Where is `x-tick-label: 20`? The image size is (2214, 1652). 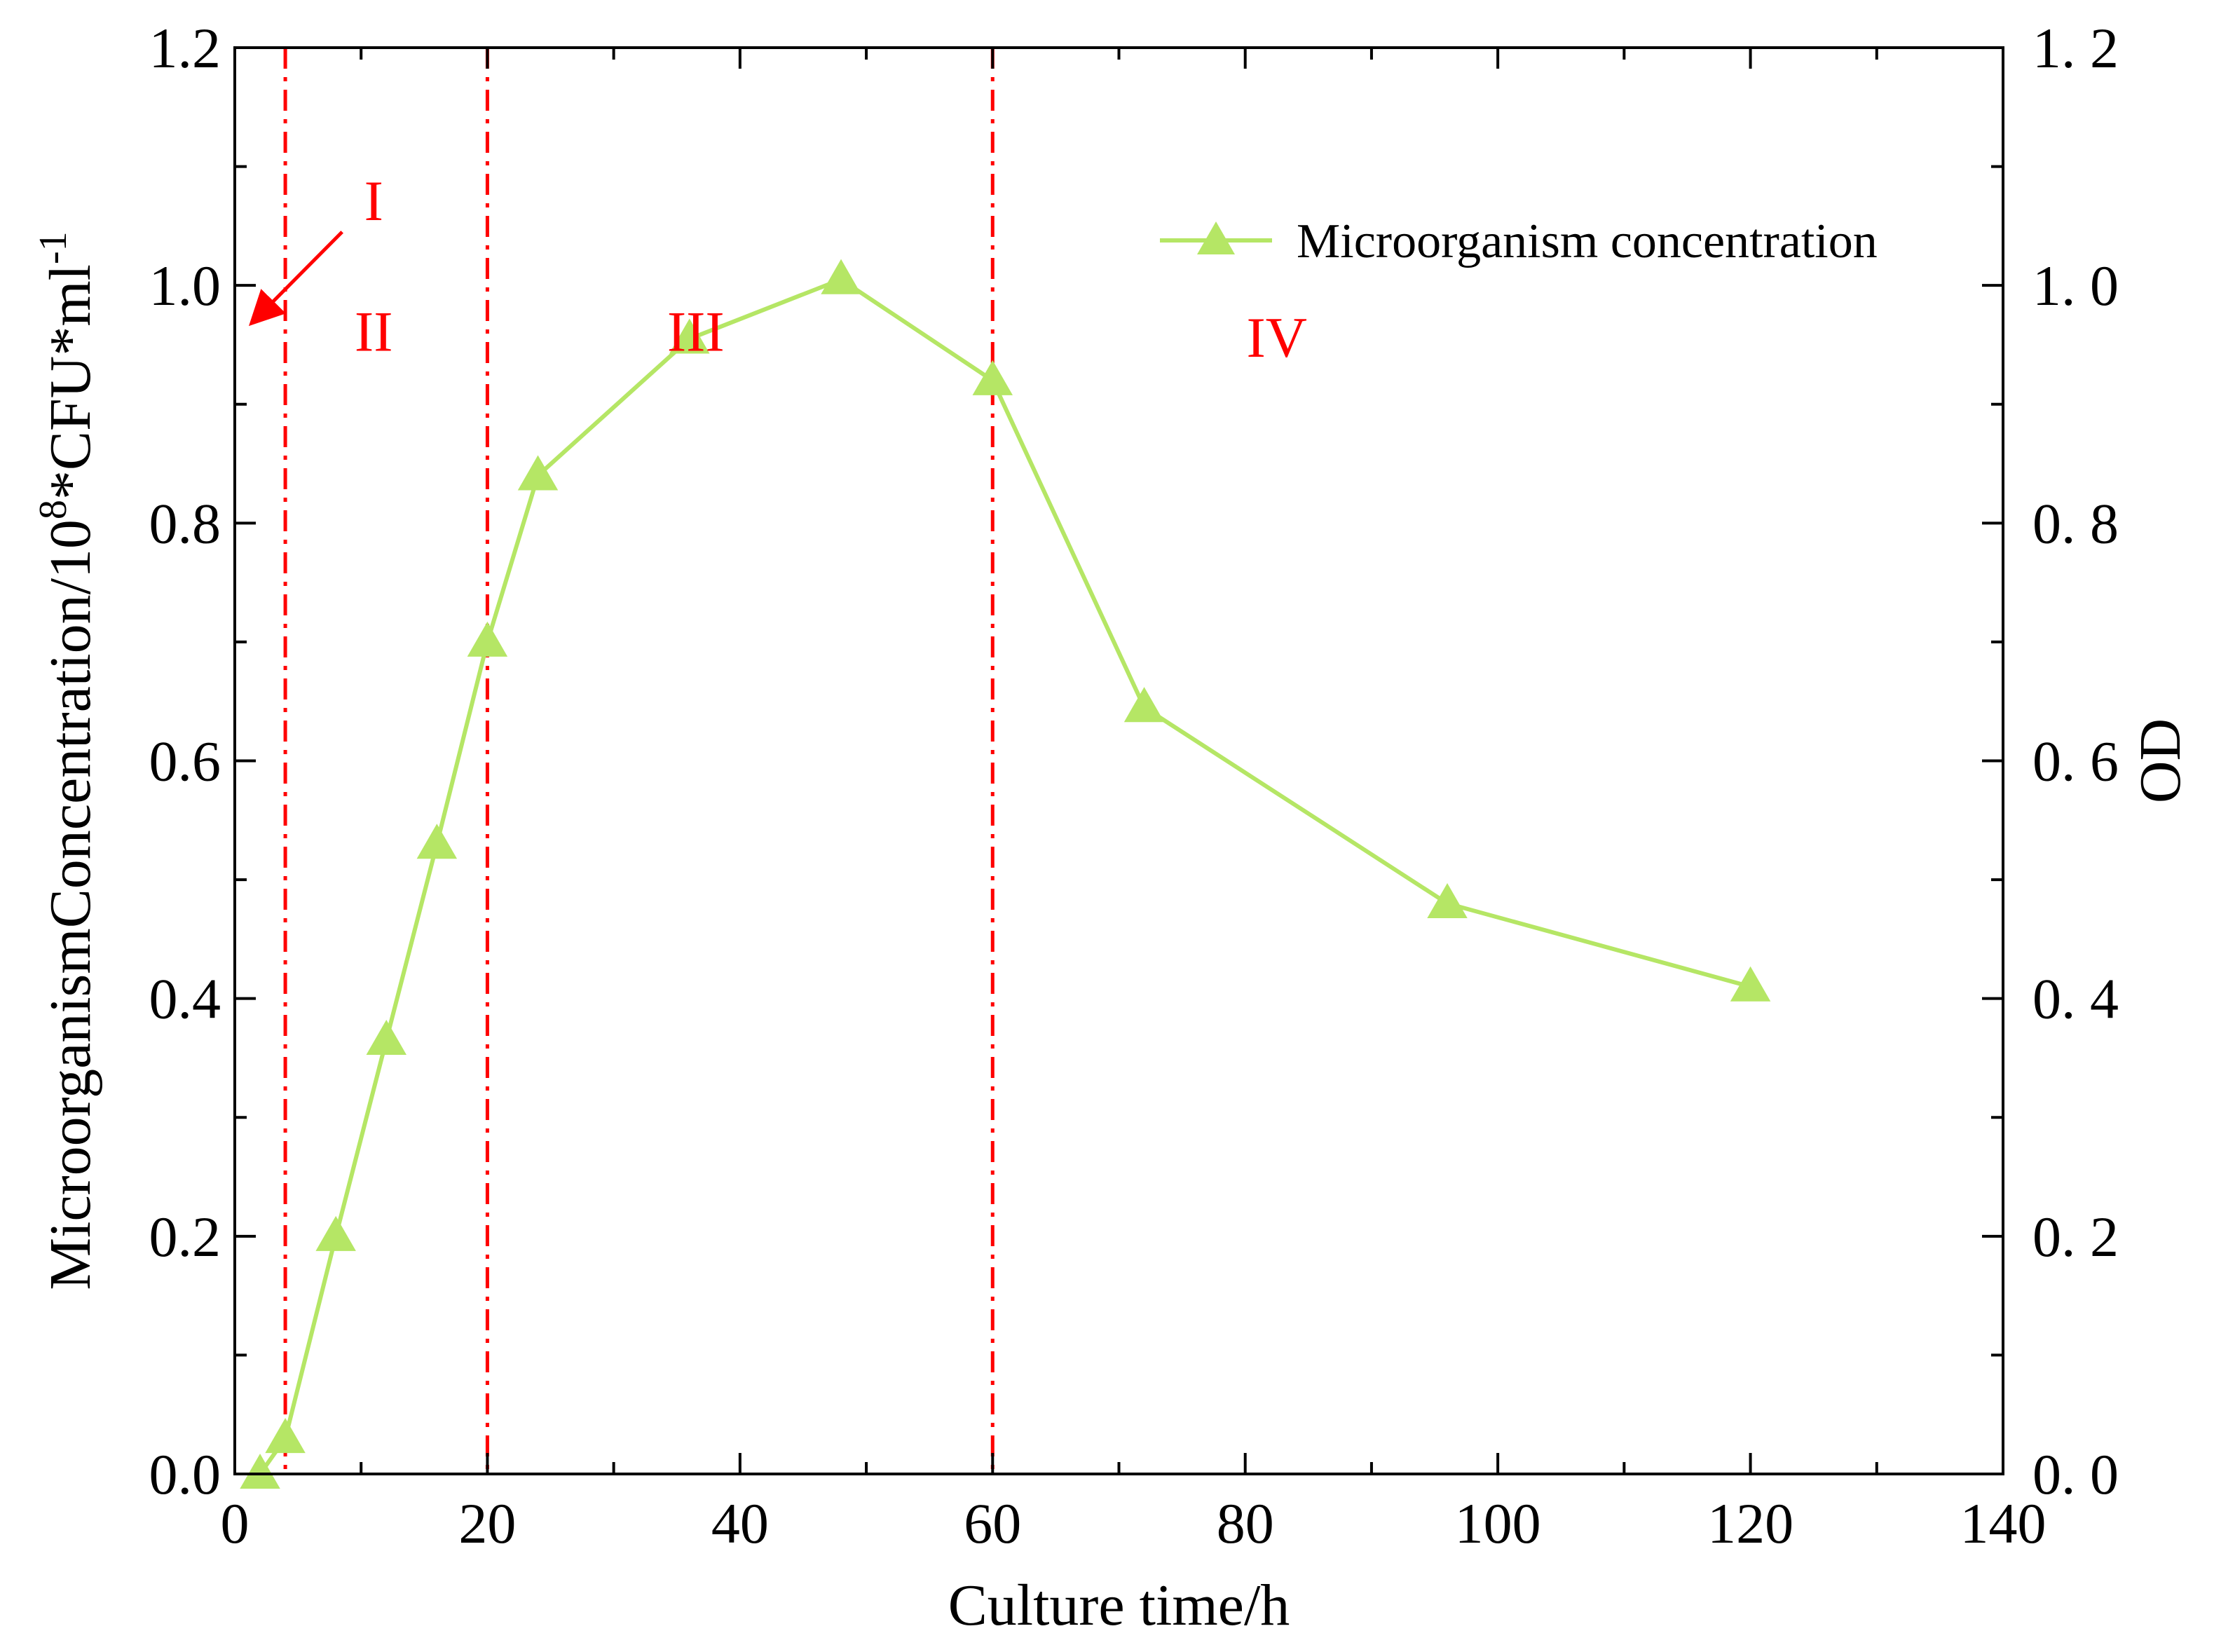
x-tick-label: 20 is located at coordinates (487, 1523).